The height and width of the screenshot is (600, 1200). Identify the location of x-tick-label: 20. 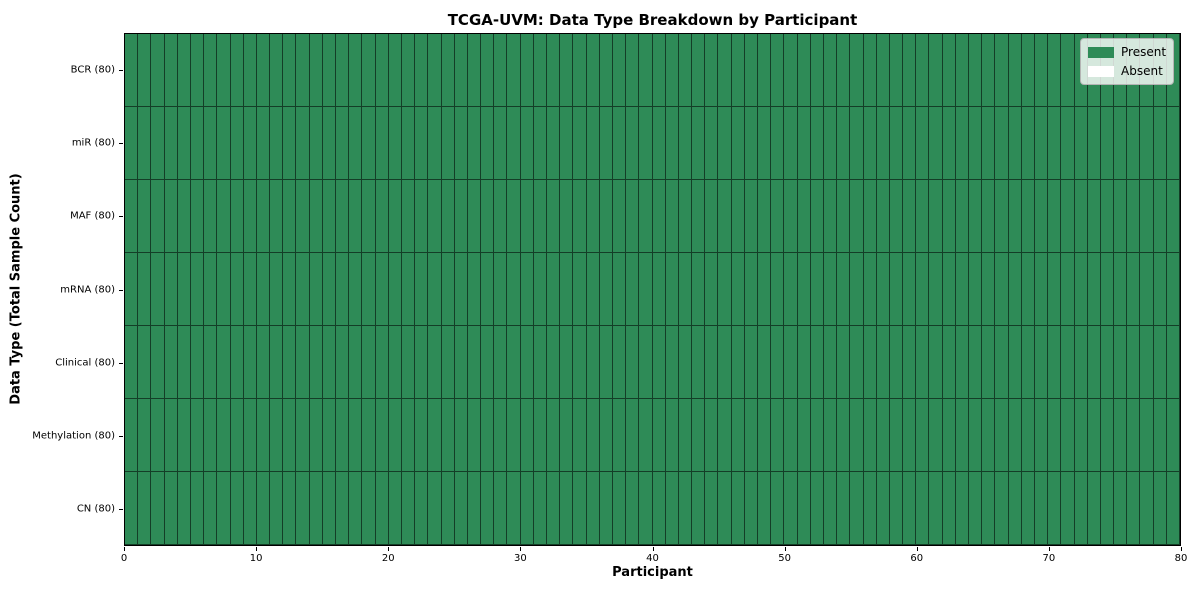
(388, 558).